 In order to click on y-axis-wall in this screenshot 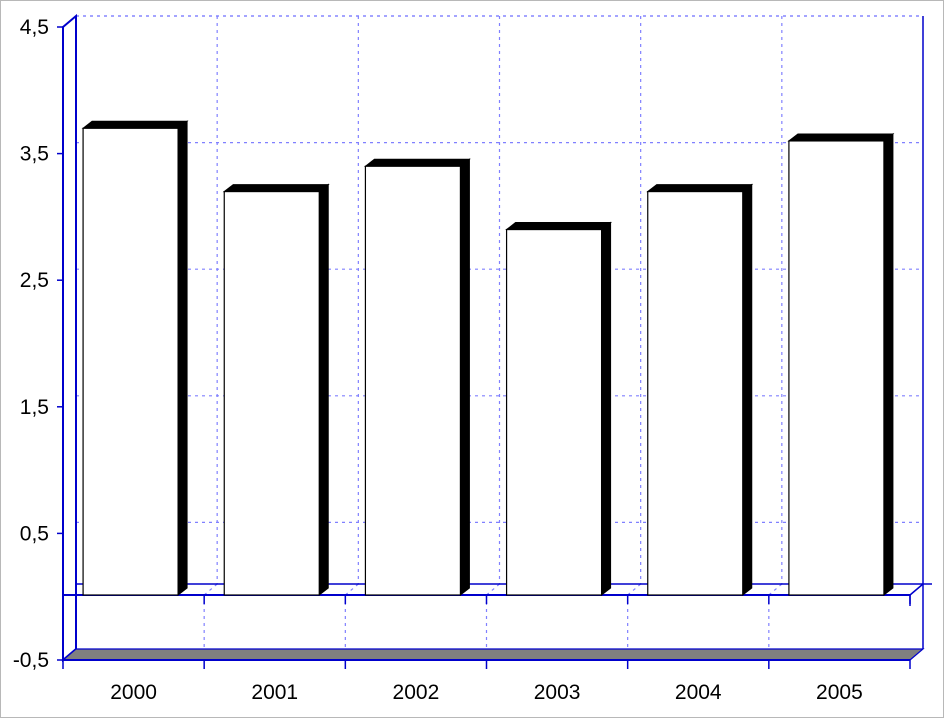, I will do `click(69, 338)`.